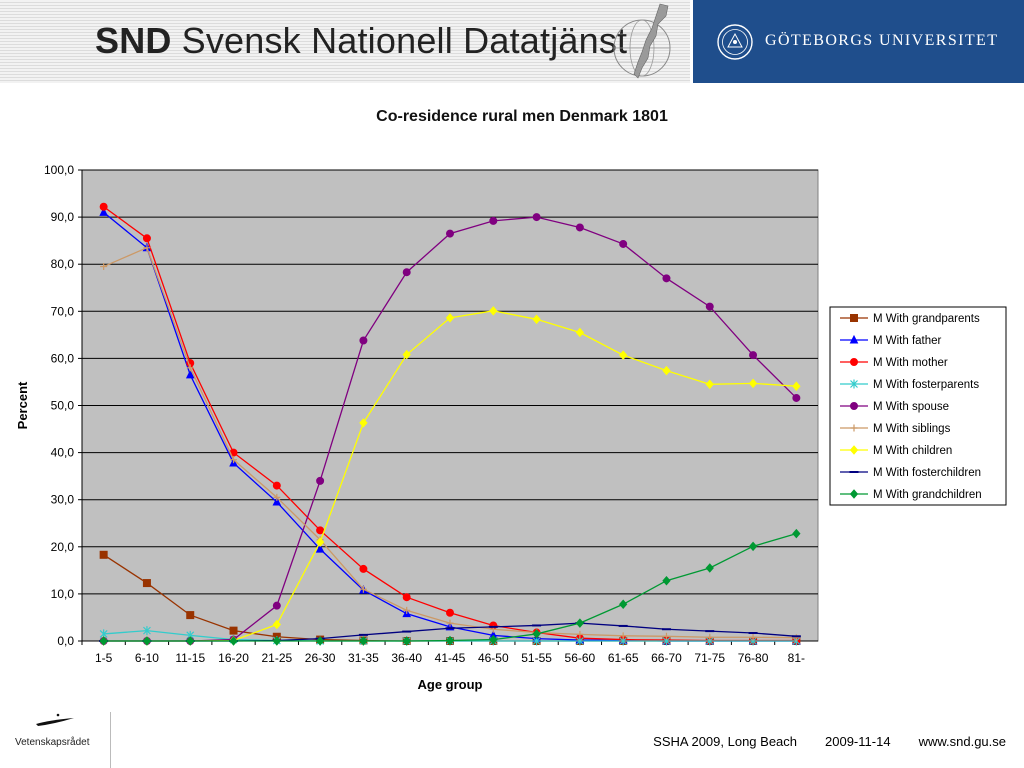  Describe the element at coordinates (926, 319) in the screenshot. I see `legend-label: M With grandparents` at that location.